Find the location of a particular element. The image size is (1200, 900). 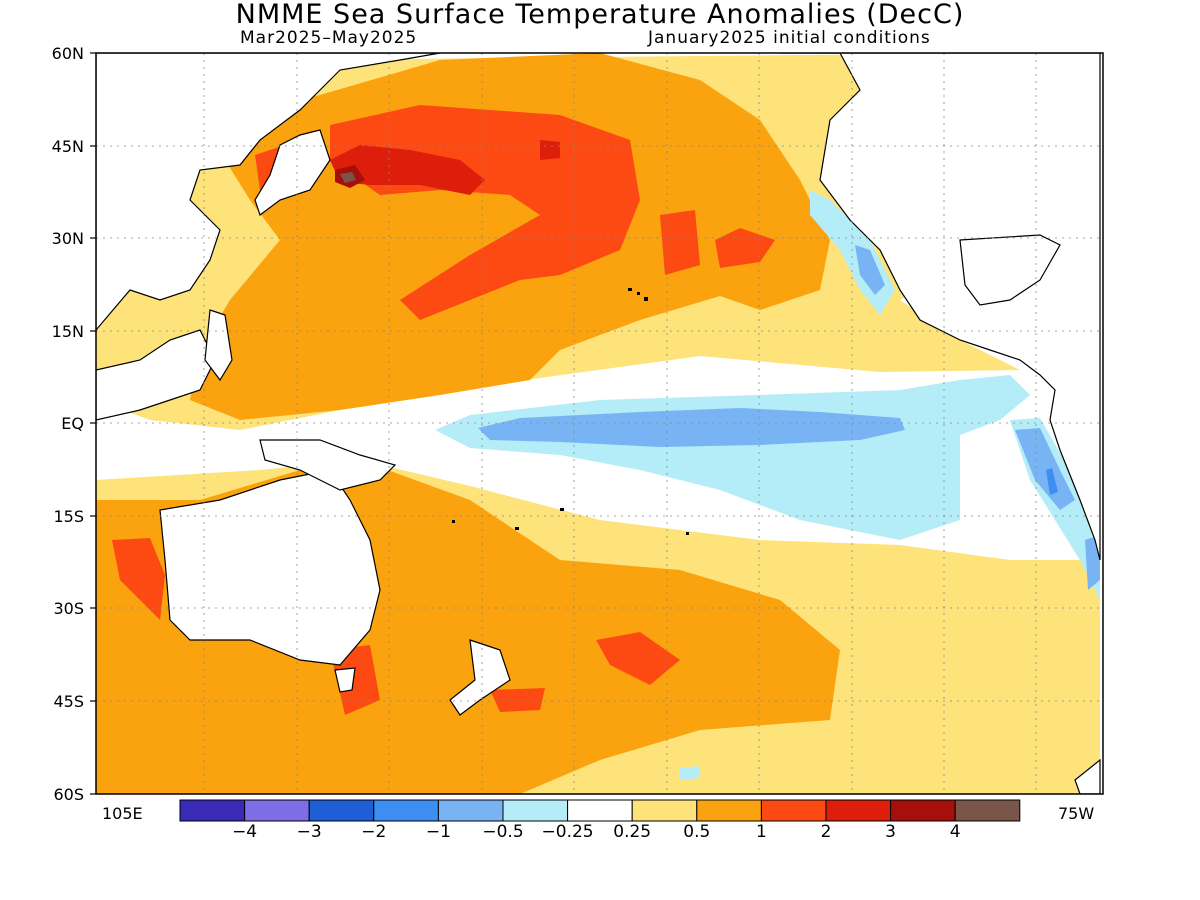

lat-label-30n: 30N is located at coordinates (67, 238).